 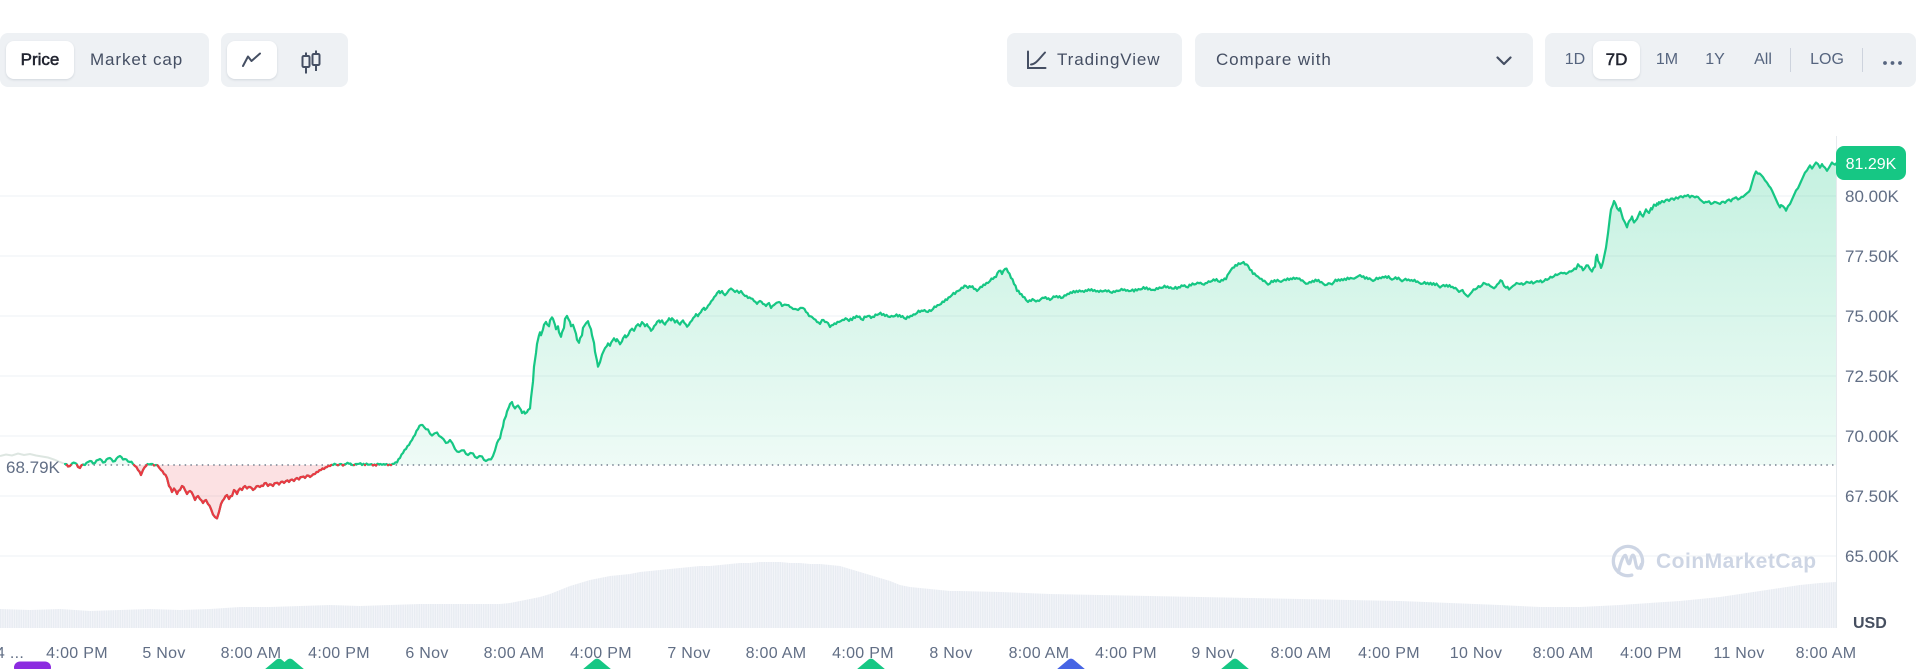 I want to click on svg-text: 77.50K, so click(x=1872, y=256).